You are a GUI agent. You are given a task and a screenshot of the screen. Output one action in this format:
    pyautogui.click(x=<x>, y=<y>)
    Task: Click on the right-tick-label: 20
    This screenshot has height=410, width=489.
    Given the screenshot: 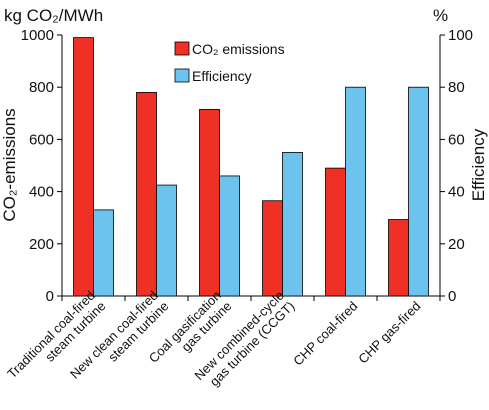 What is the action you would take?
    pyautogui.click(x=456, y=244)
    